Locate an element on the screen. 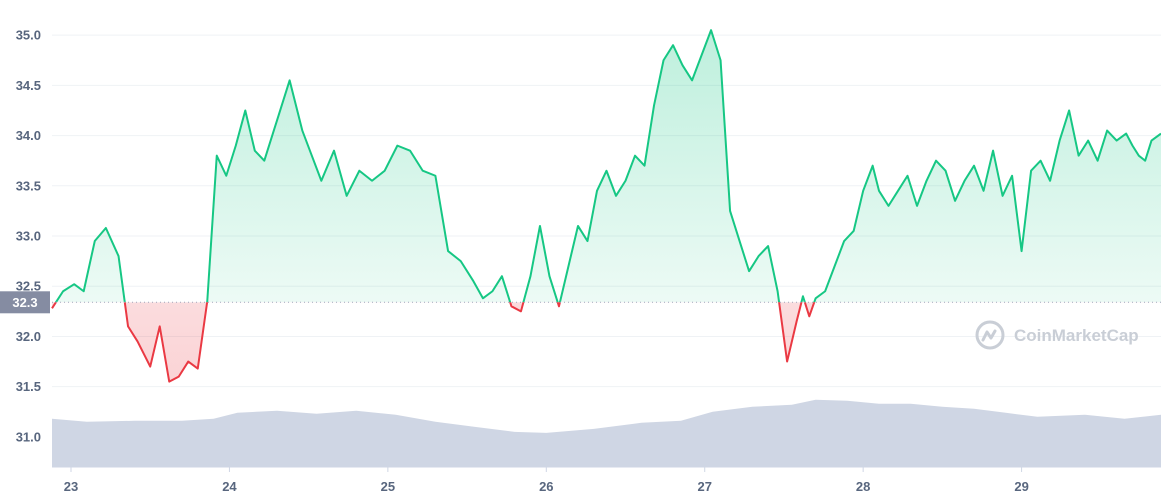  x-tick-label: 29 is located at coordinates (1021, 486).